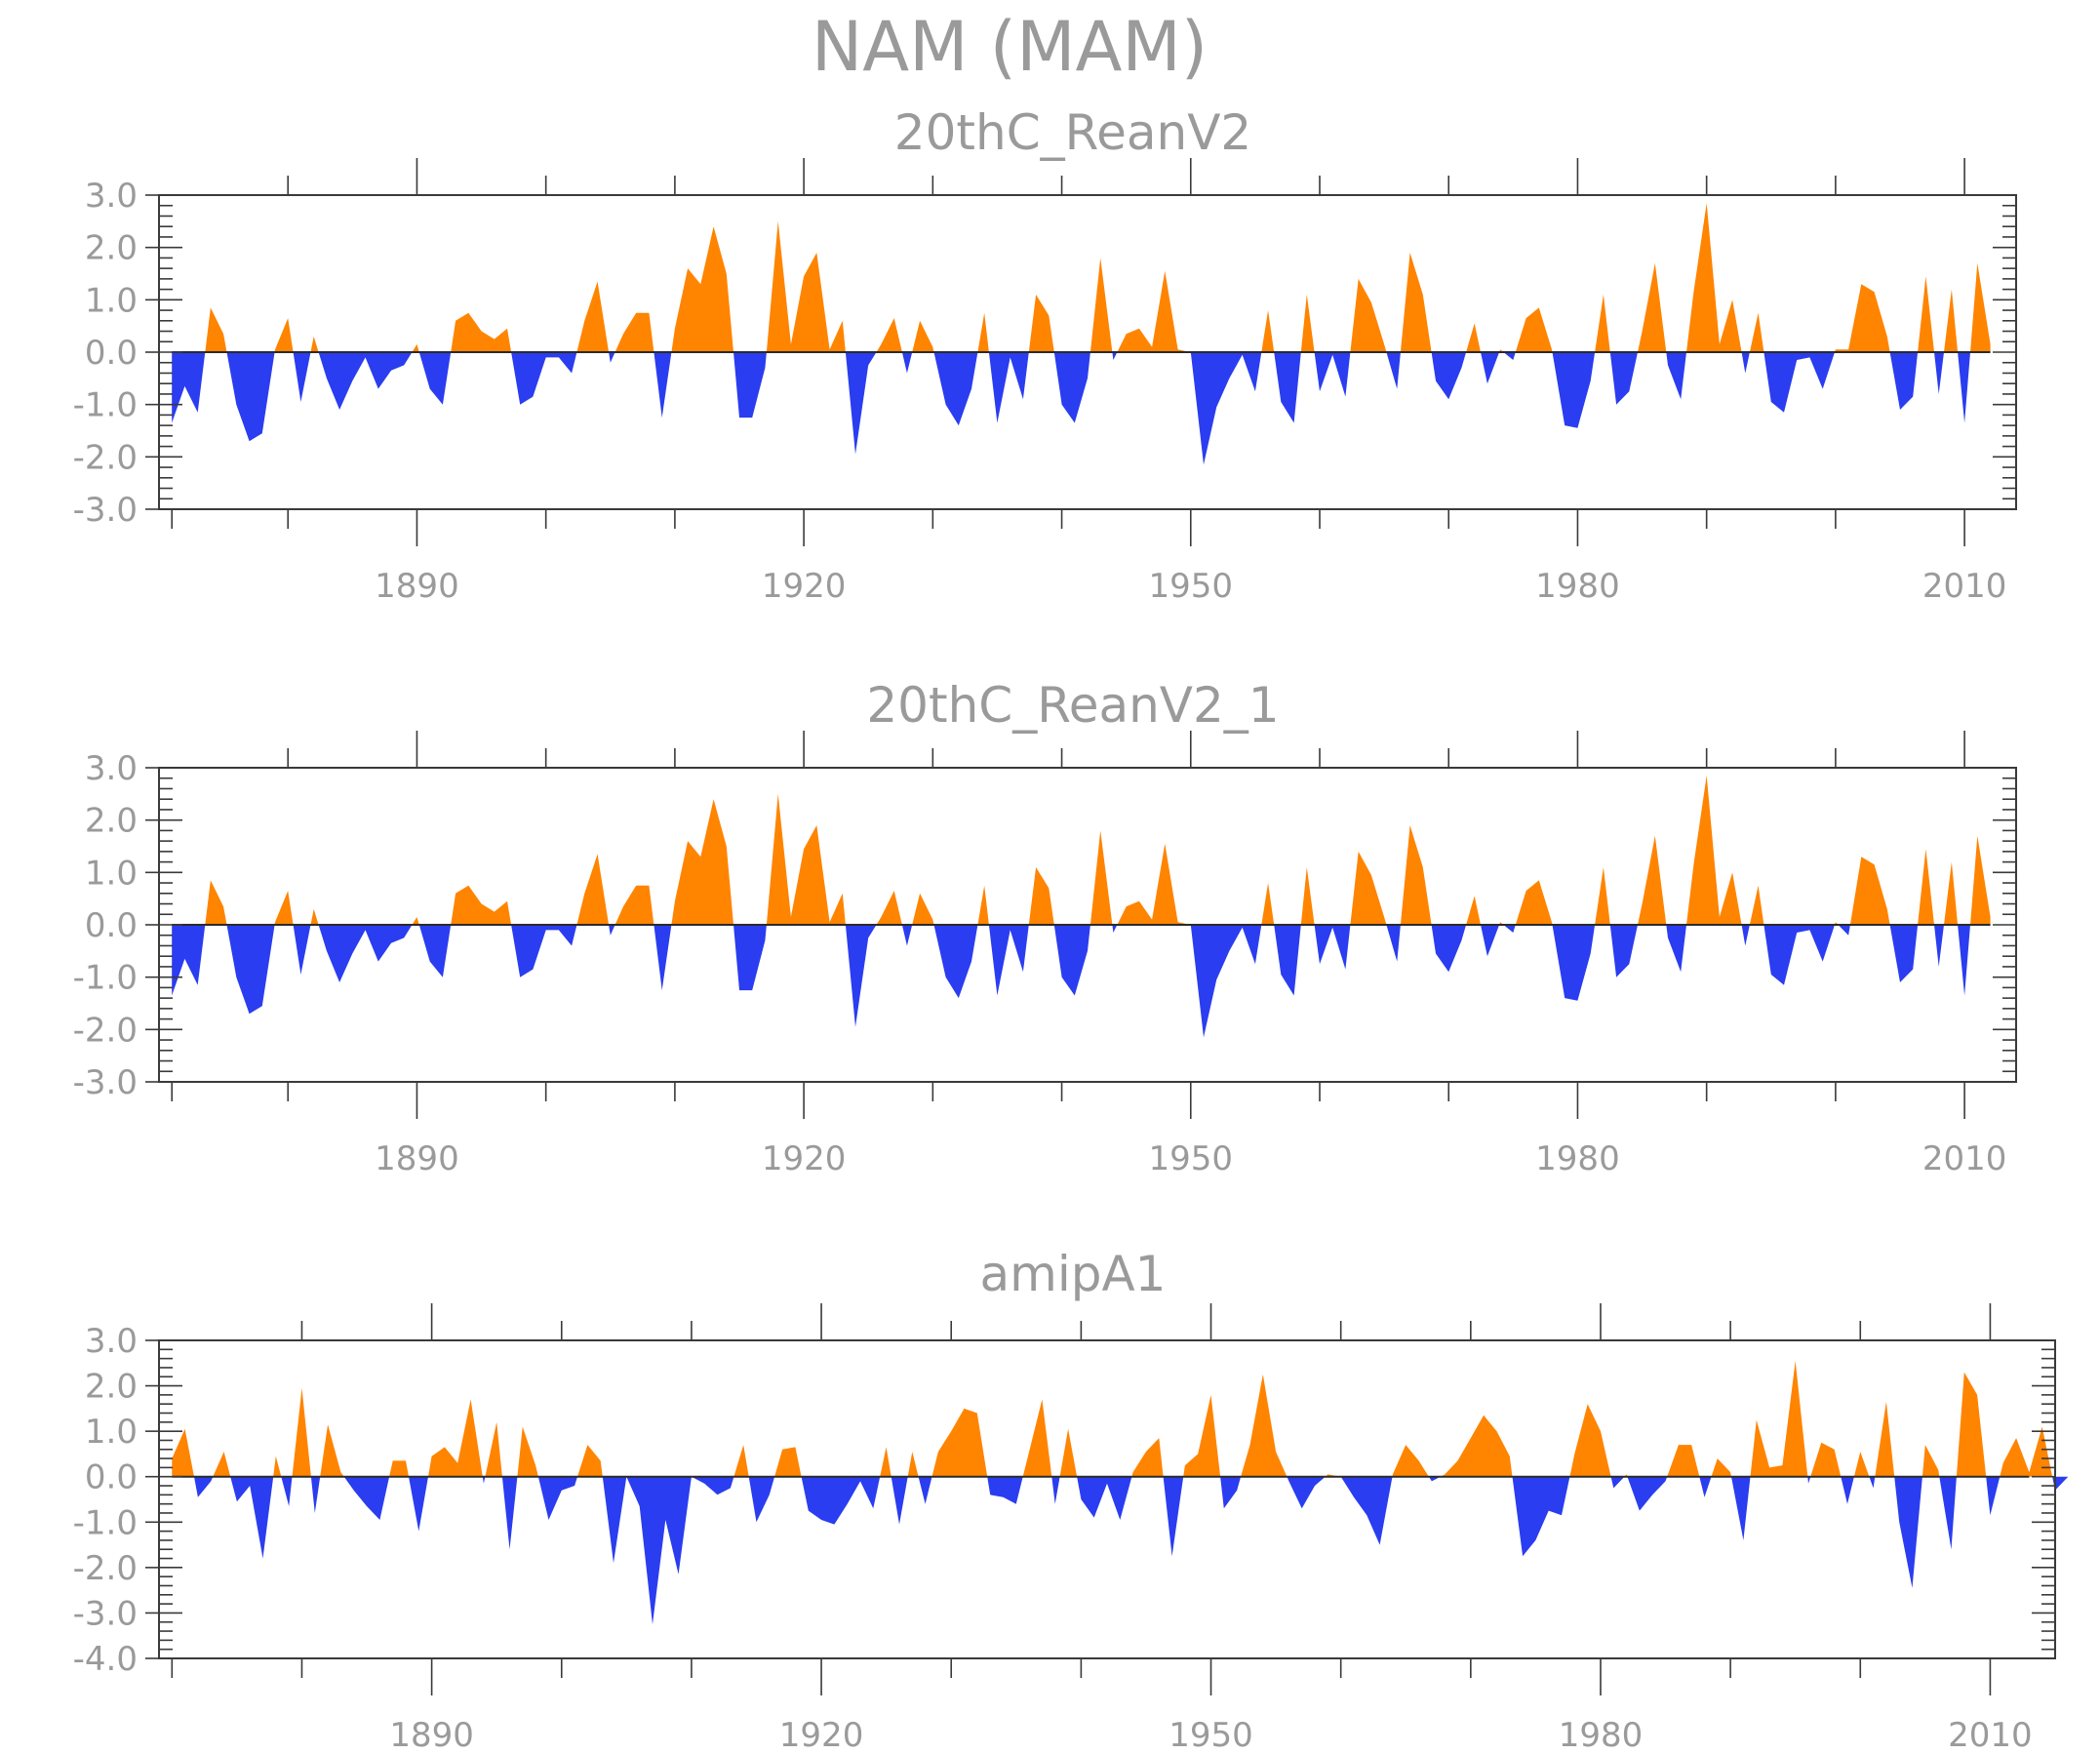 This screenshot has width=2100, height=1754. Describe the element at coordinates (1073, 1274) in the screenshot. I see `panel-title: amipA1` at that location.